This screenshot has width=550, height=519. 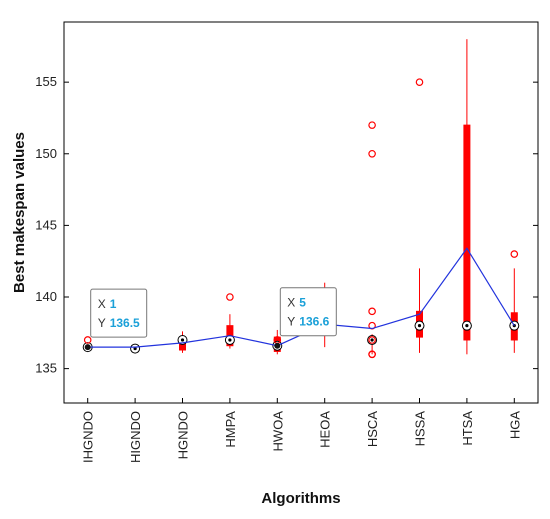 What do you see at coordinates (135, 437) in the screenshot?
I see `x-category-label: HIGNDO` at bounding box center [135, 437].